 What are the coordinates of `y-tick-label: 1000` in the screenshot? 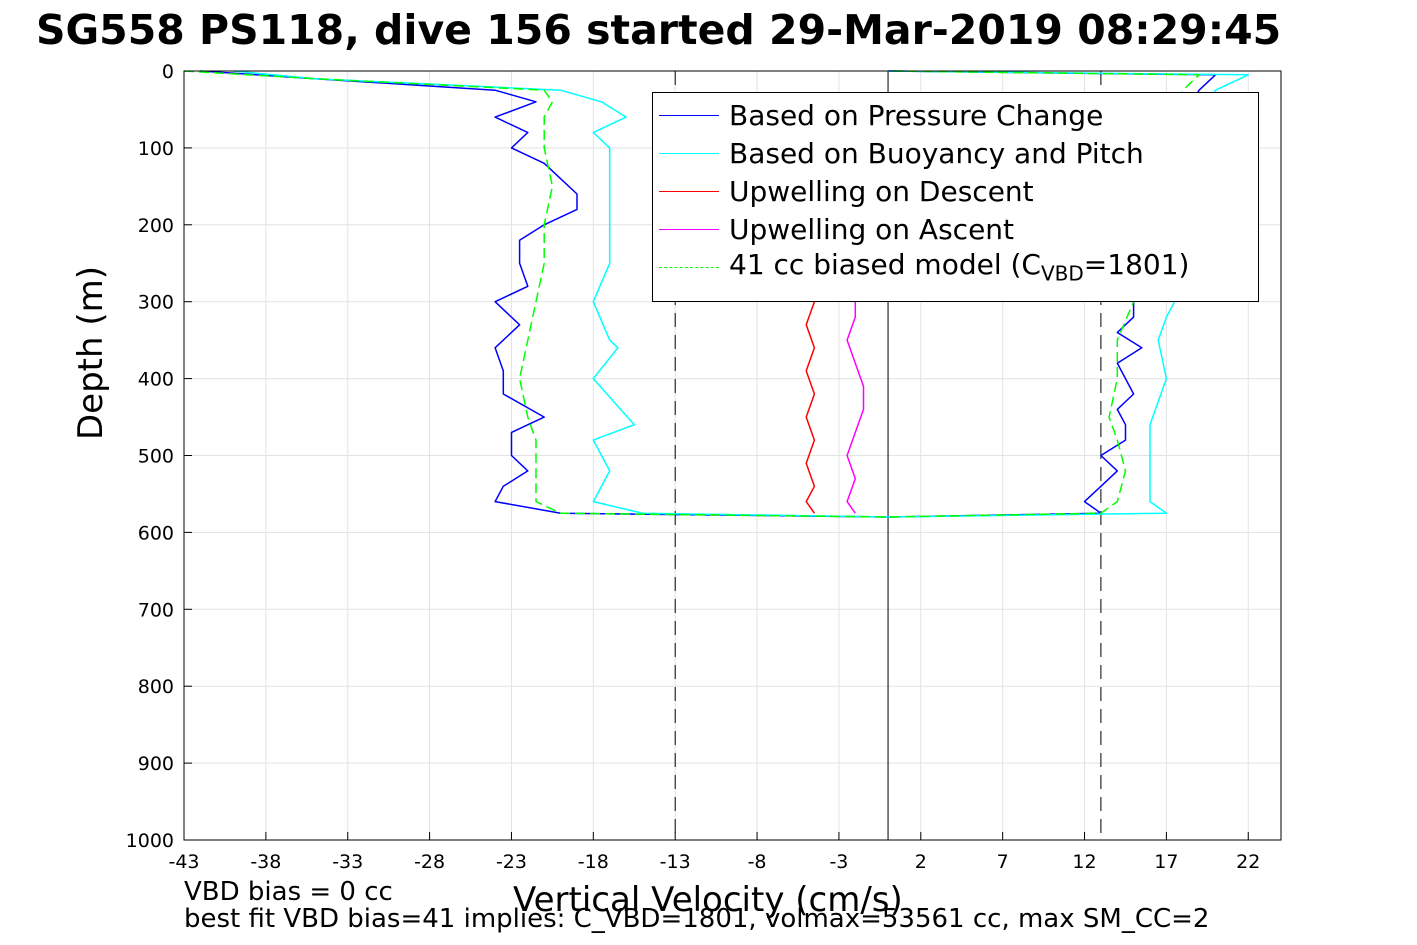 It's located at (150, 841).